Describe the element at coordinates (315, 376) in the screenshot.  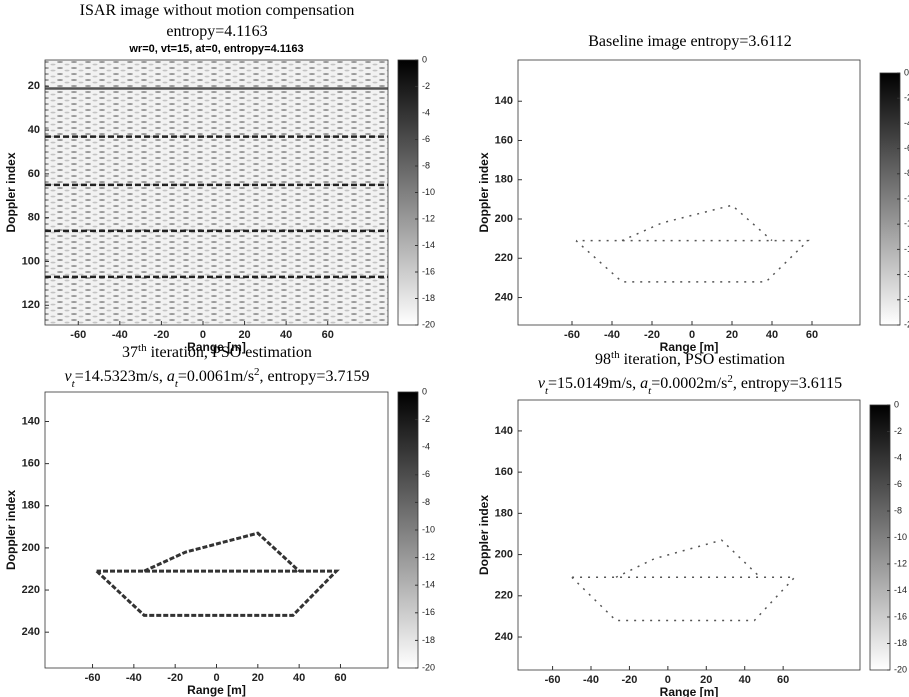
I see `title-part: , entropy=3.7159` at that location.